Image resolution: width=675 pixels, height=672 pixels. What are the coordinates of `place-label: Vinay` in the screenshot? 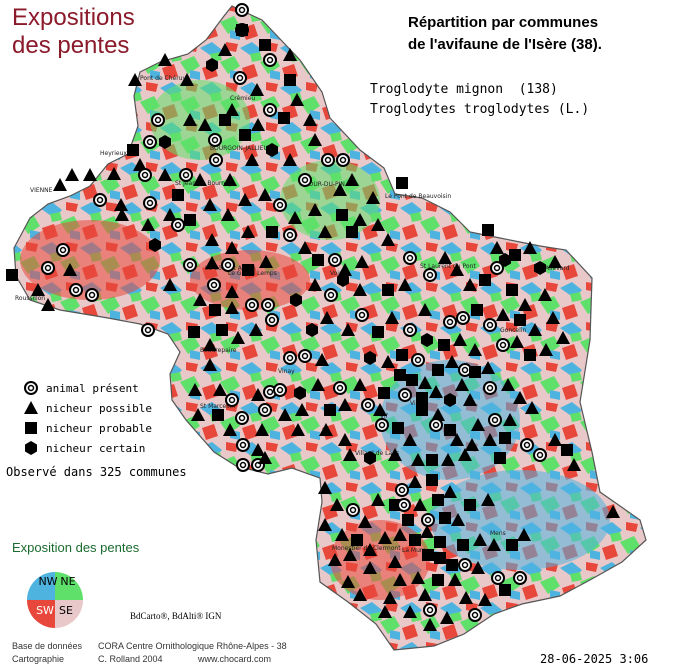 It's located at (286, 371).